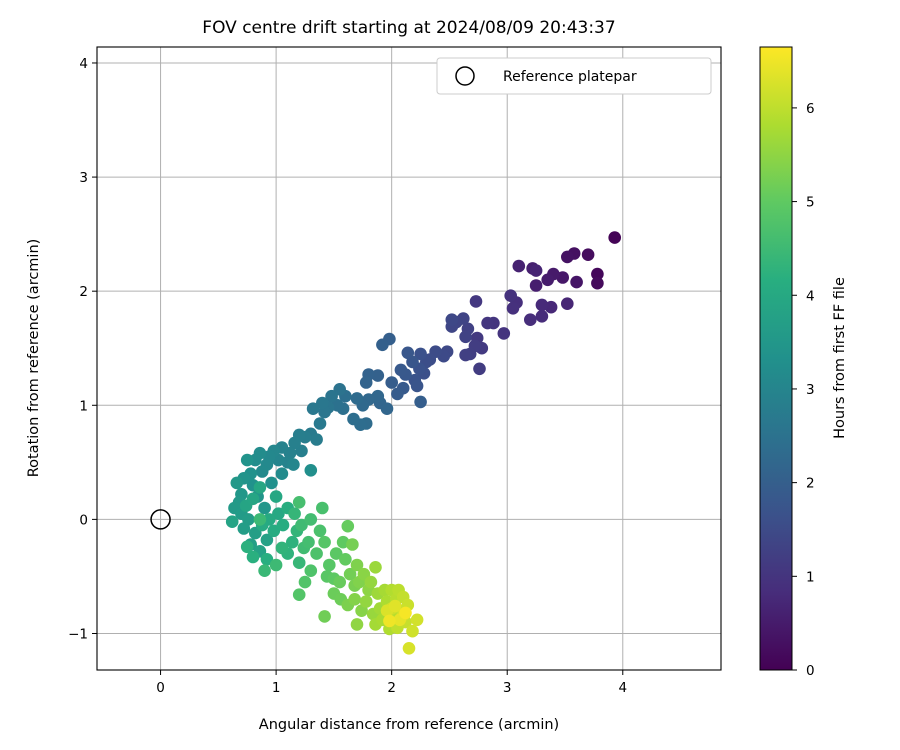 The image size is (900, 750). I want to click on y-tick-label: −1, so click(78, 634).